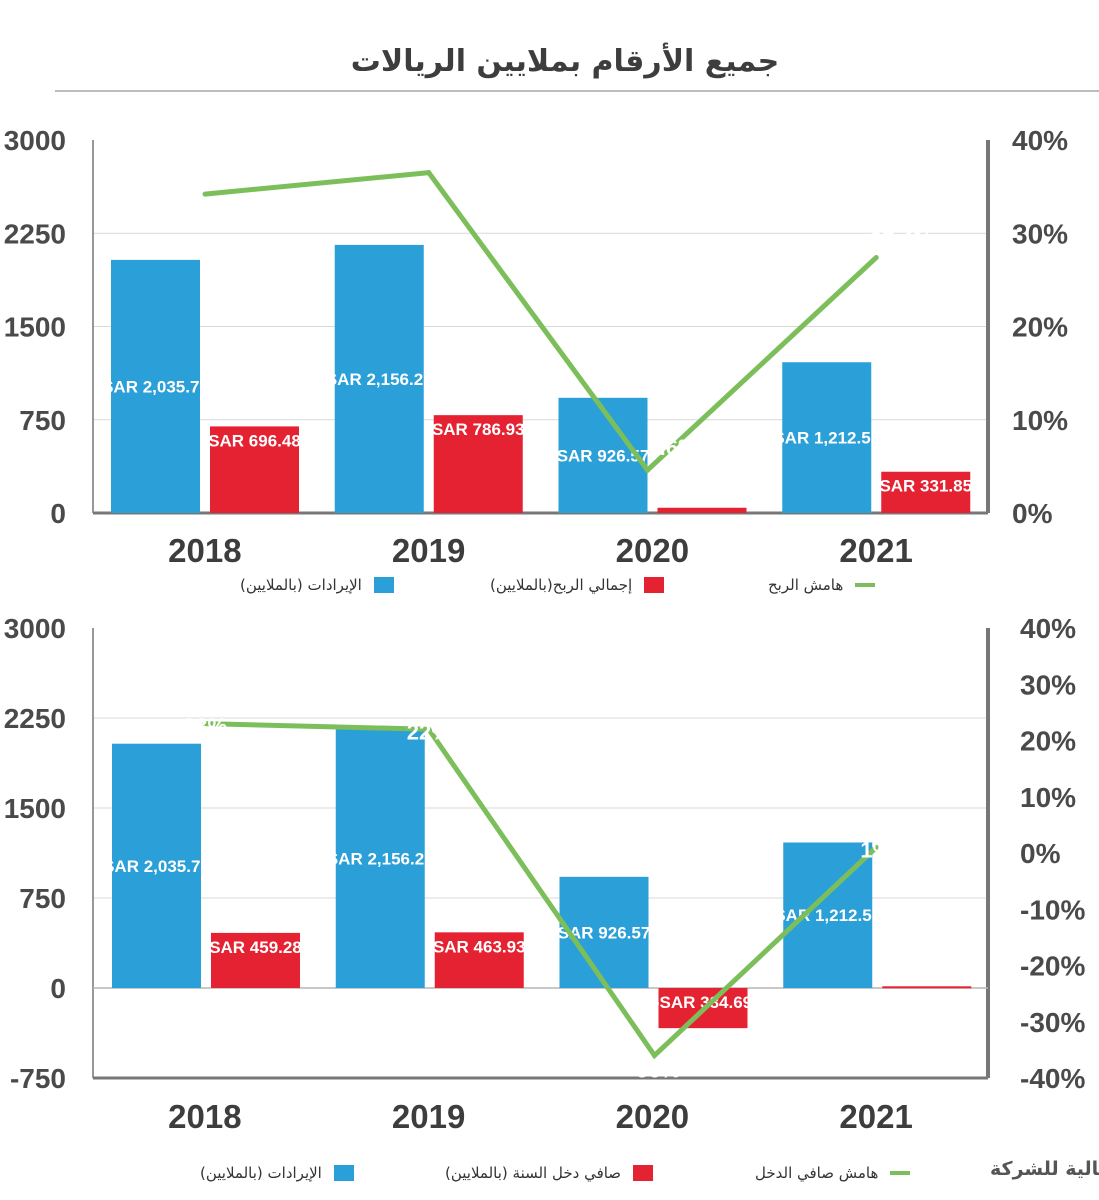  What do you see at coordinates (654, 1070) in the screenshot?
I see `c2-margin-label: -36%` at bounding box center [654, 1070].